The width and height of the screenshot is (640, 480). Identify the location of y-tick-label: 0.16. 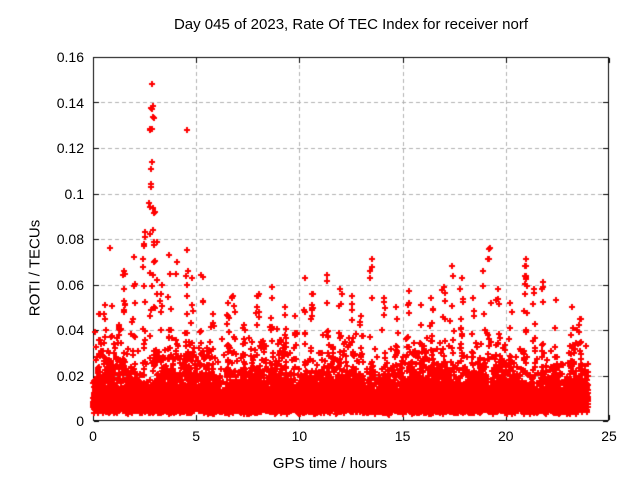
(70, 57).